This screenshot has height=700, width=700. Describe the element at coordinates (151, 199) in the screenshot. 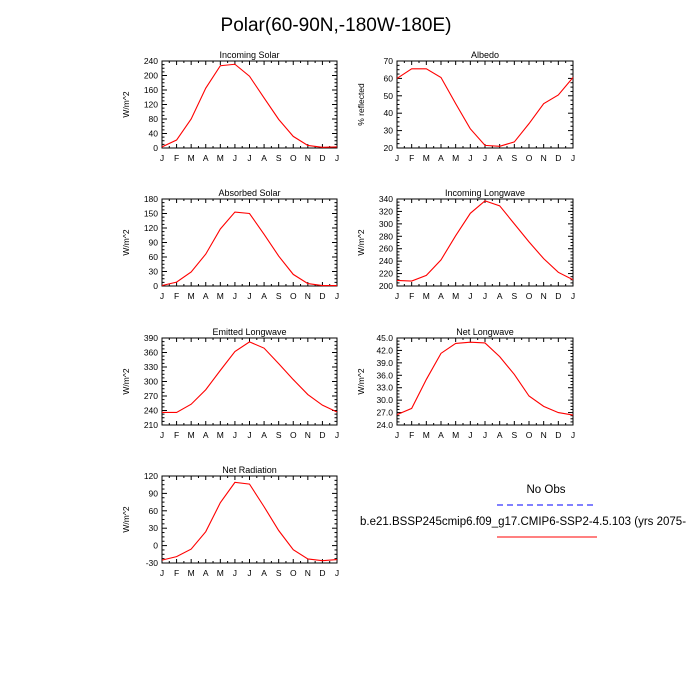

I see `y-tick-label: 180` at that location.